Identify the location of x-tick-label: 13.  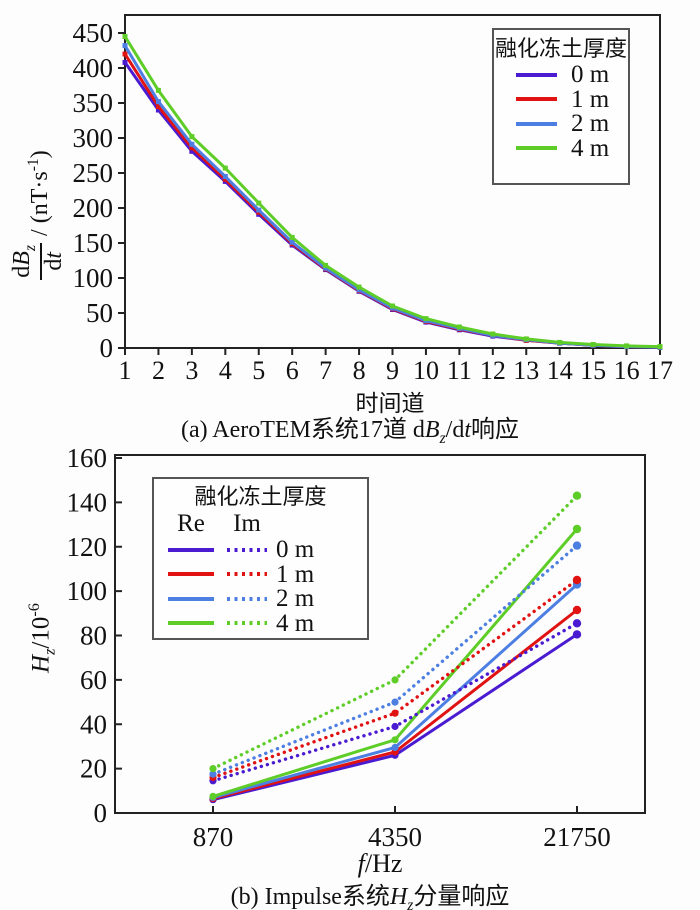
(526, 370).